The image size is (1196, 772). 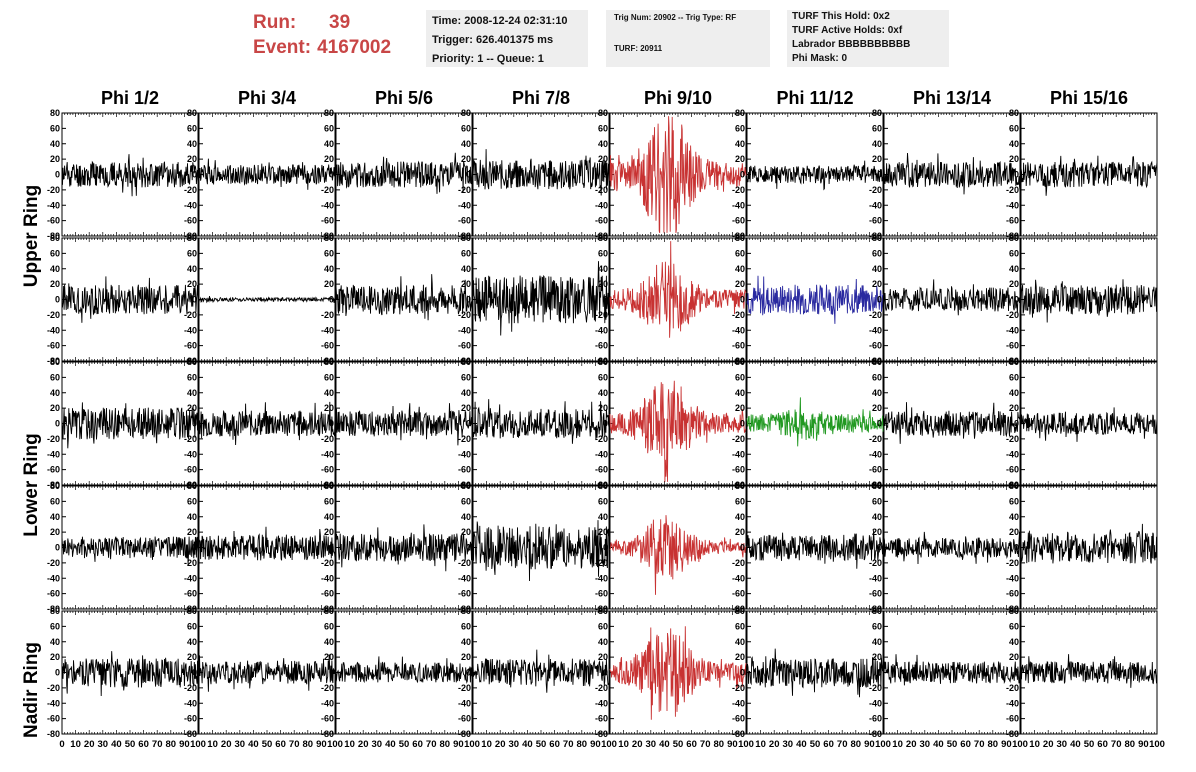 What do you see at coordinates (500, 744) in the screenshot?
I see `x-tick-label: 20` at bounding box center [500, 744].